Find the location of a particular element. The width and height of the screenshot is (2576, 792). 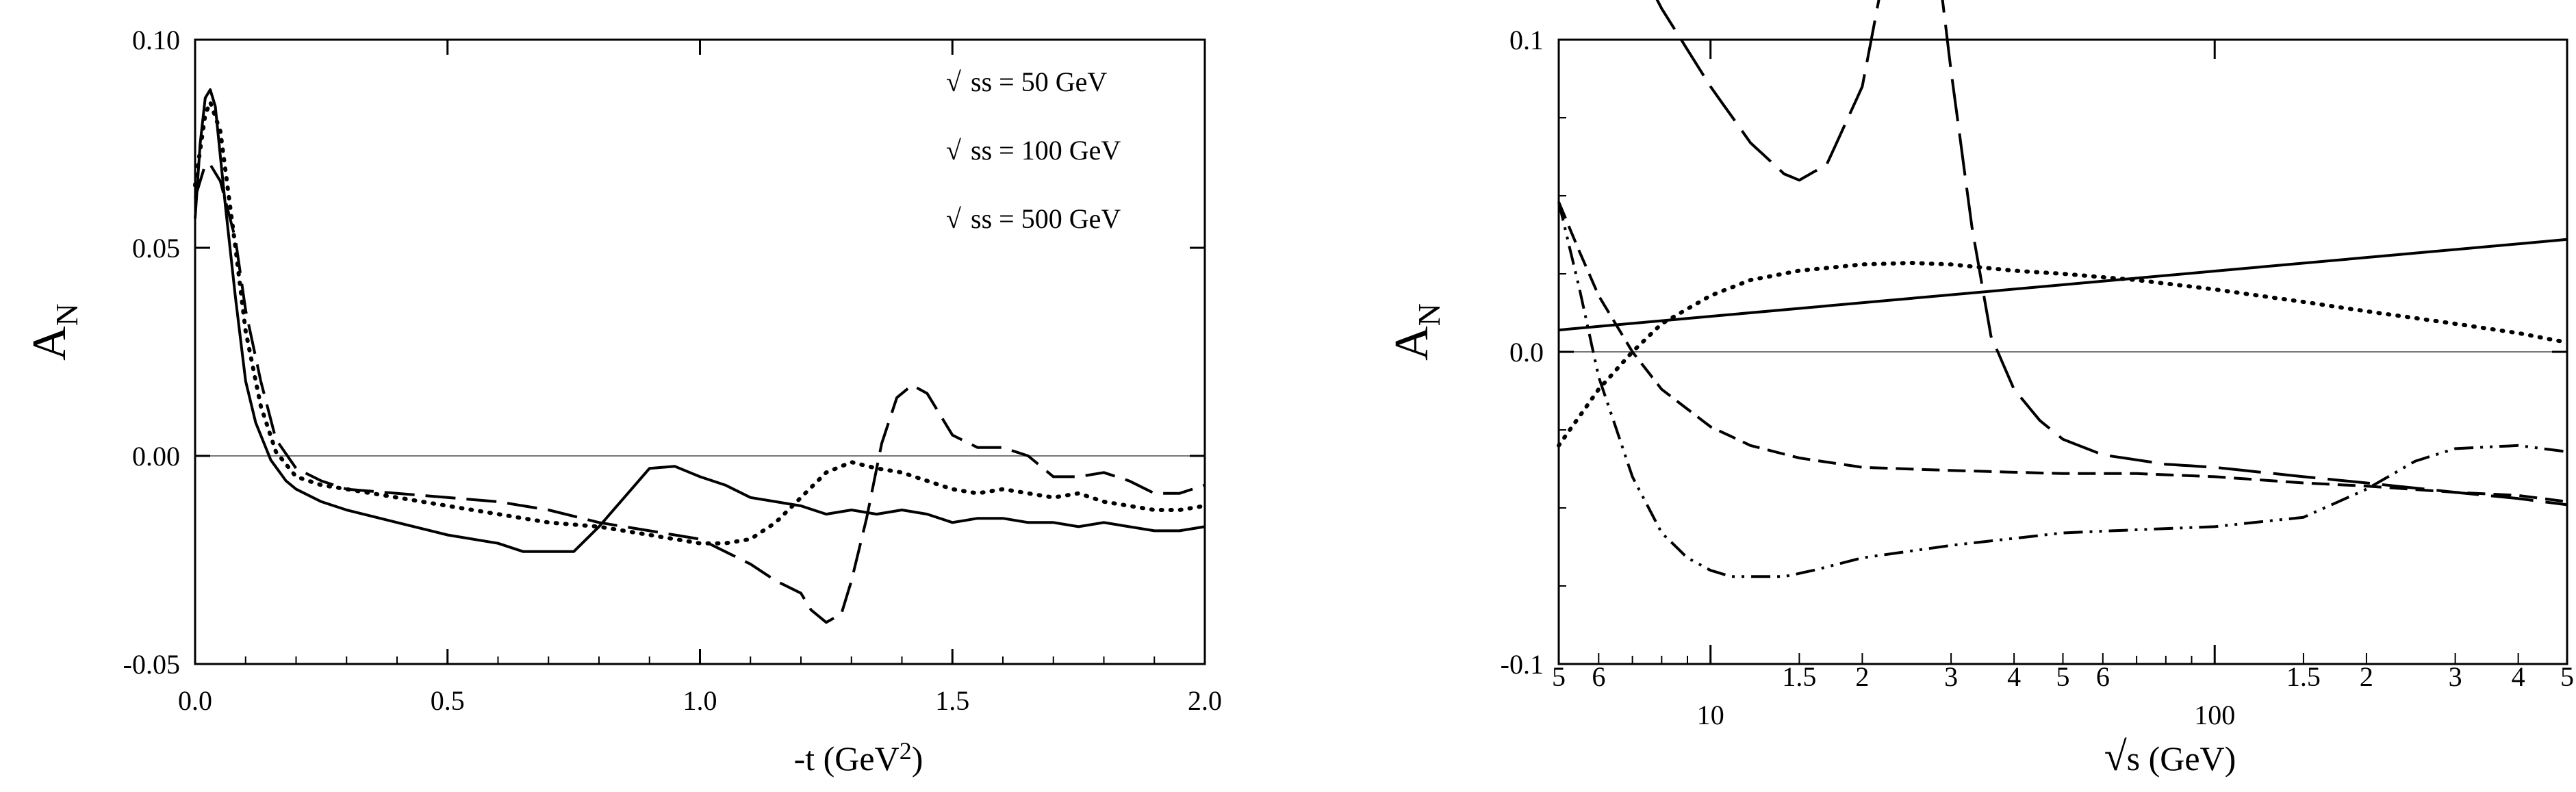

left-y-tick-label: 0.00 is located at coordinates (156, 456).